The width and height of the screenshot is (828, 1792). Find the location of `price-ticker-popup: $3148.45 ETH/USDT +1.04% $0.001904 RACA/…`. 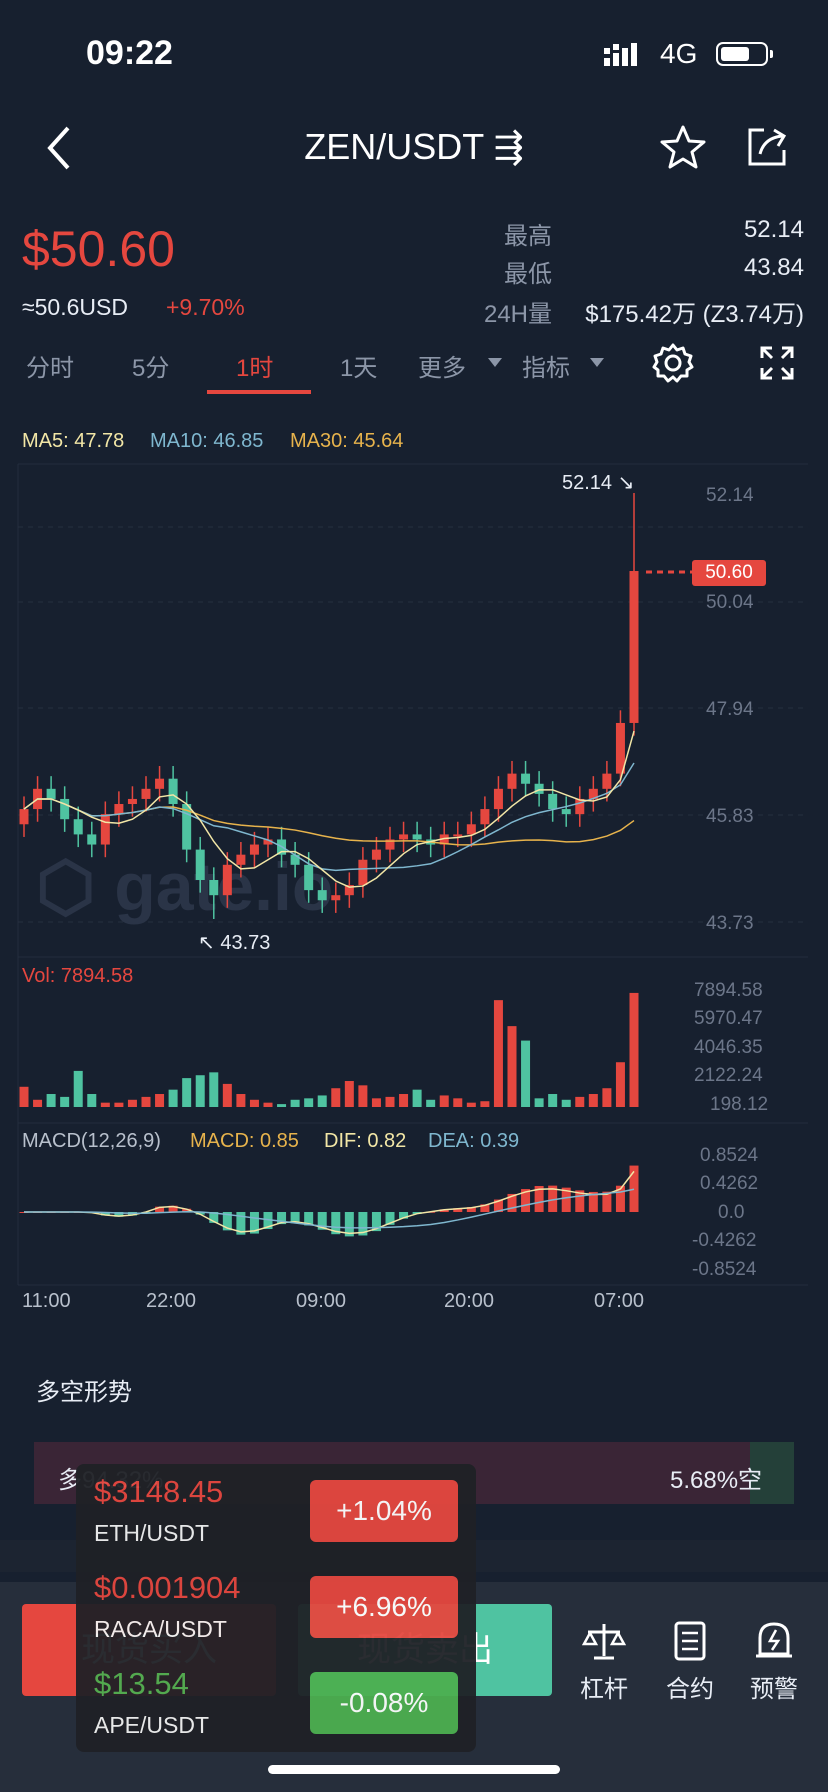

price-ticker-popup: $3148.45 ETH/USDT +1.04% $0.001904 RACA/… is located at coordinates (276, 1608).